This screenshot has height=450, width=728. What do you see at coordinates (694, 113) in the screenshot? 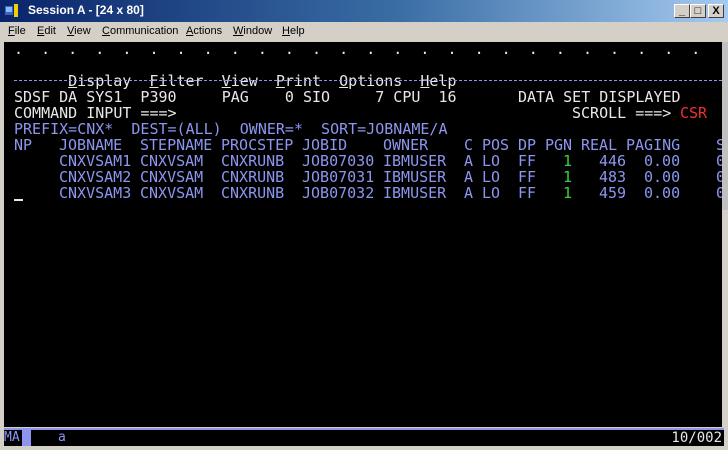
I see `scroll-value: CSR` at bounding box center [694, 113].